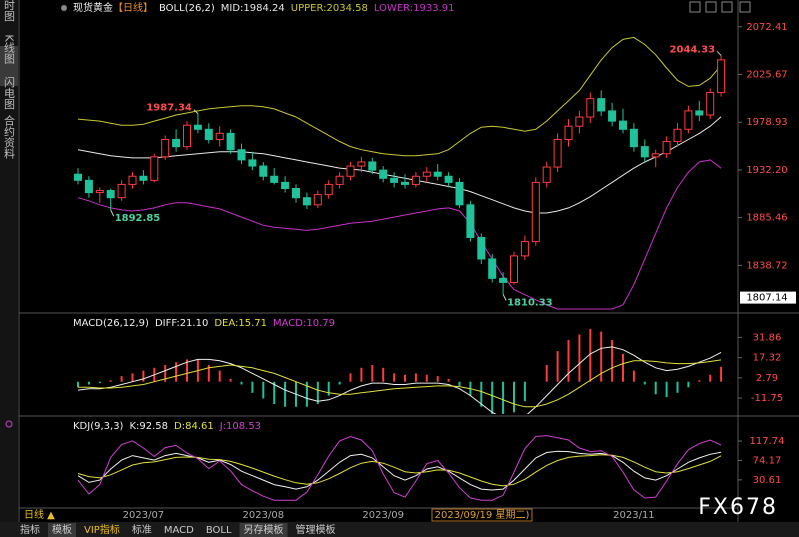 This screenshot has height=537, width=799. What do you see at coordinates (9, 92) in the screenshot?
I see `sidebar-tab: 闪电图` at bounding box center [9, 92].